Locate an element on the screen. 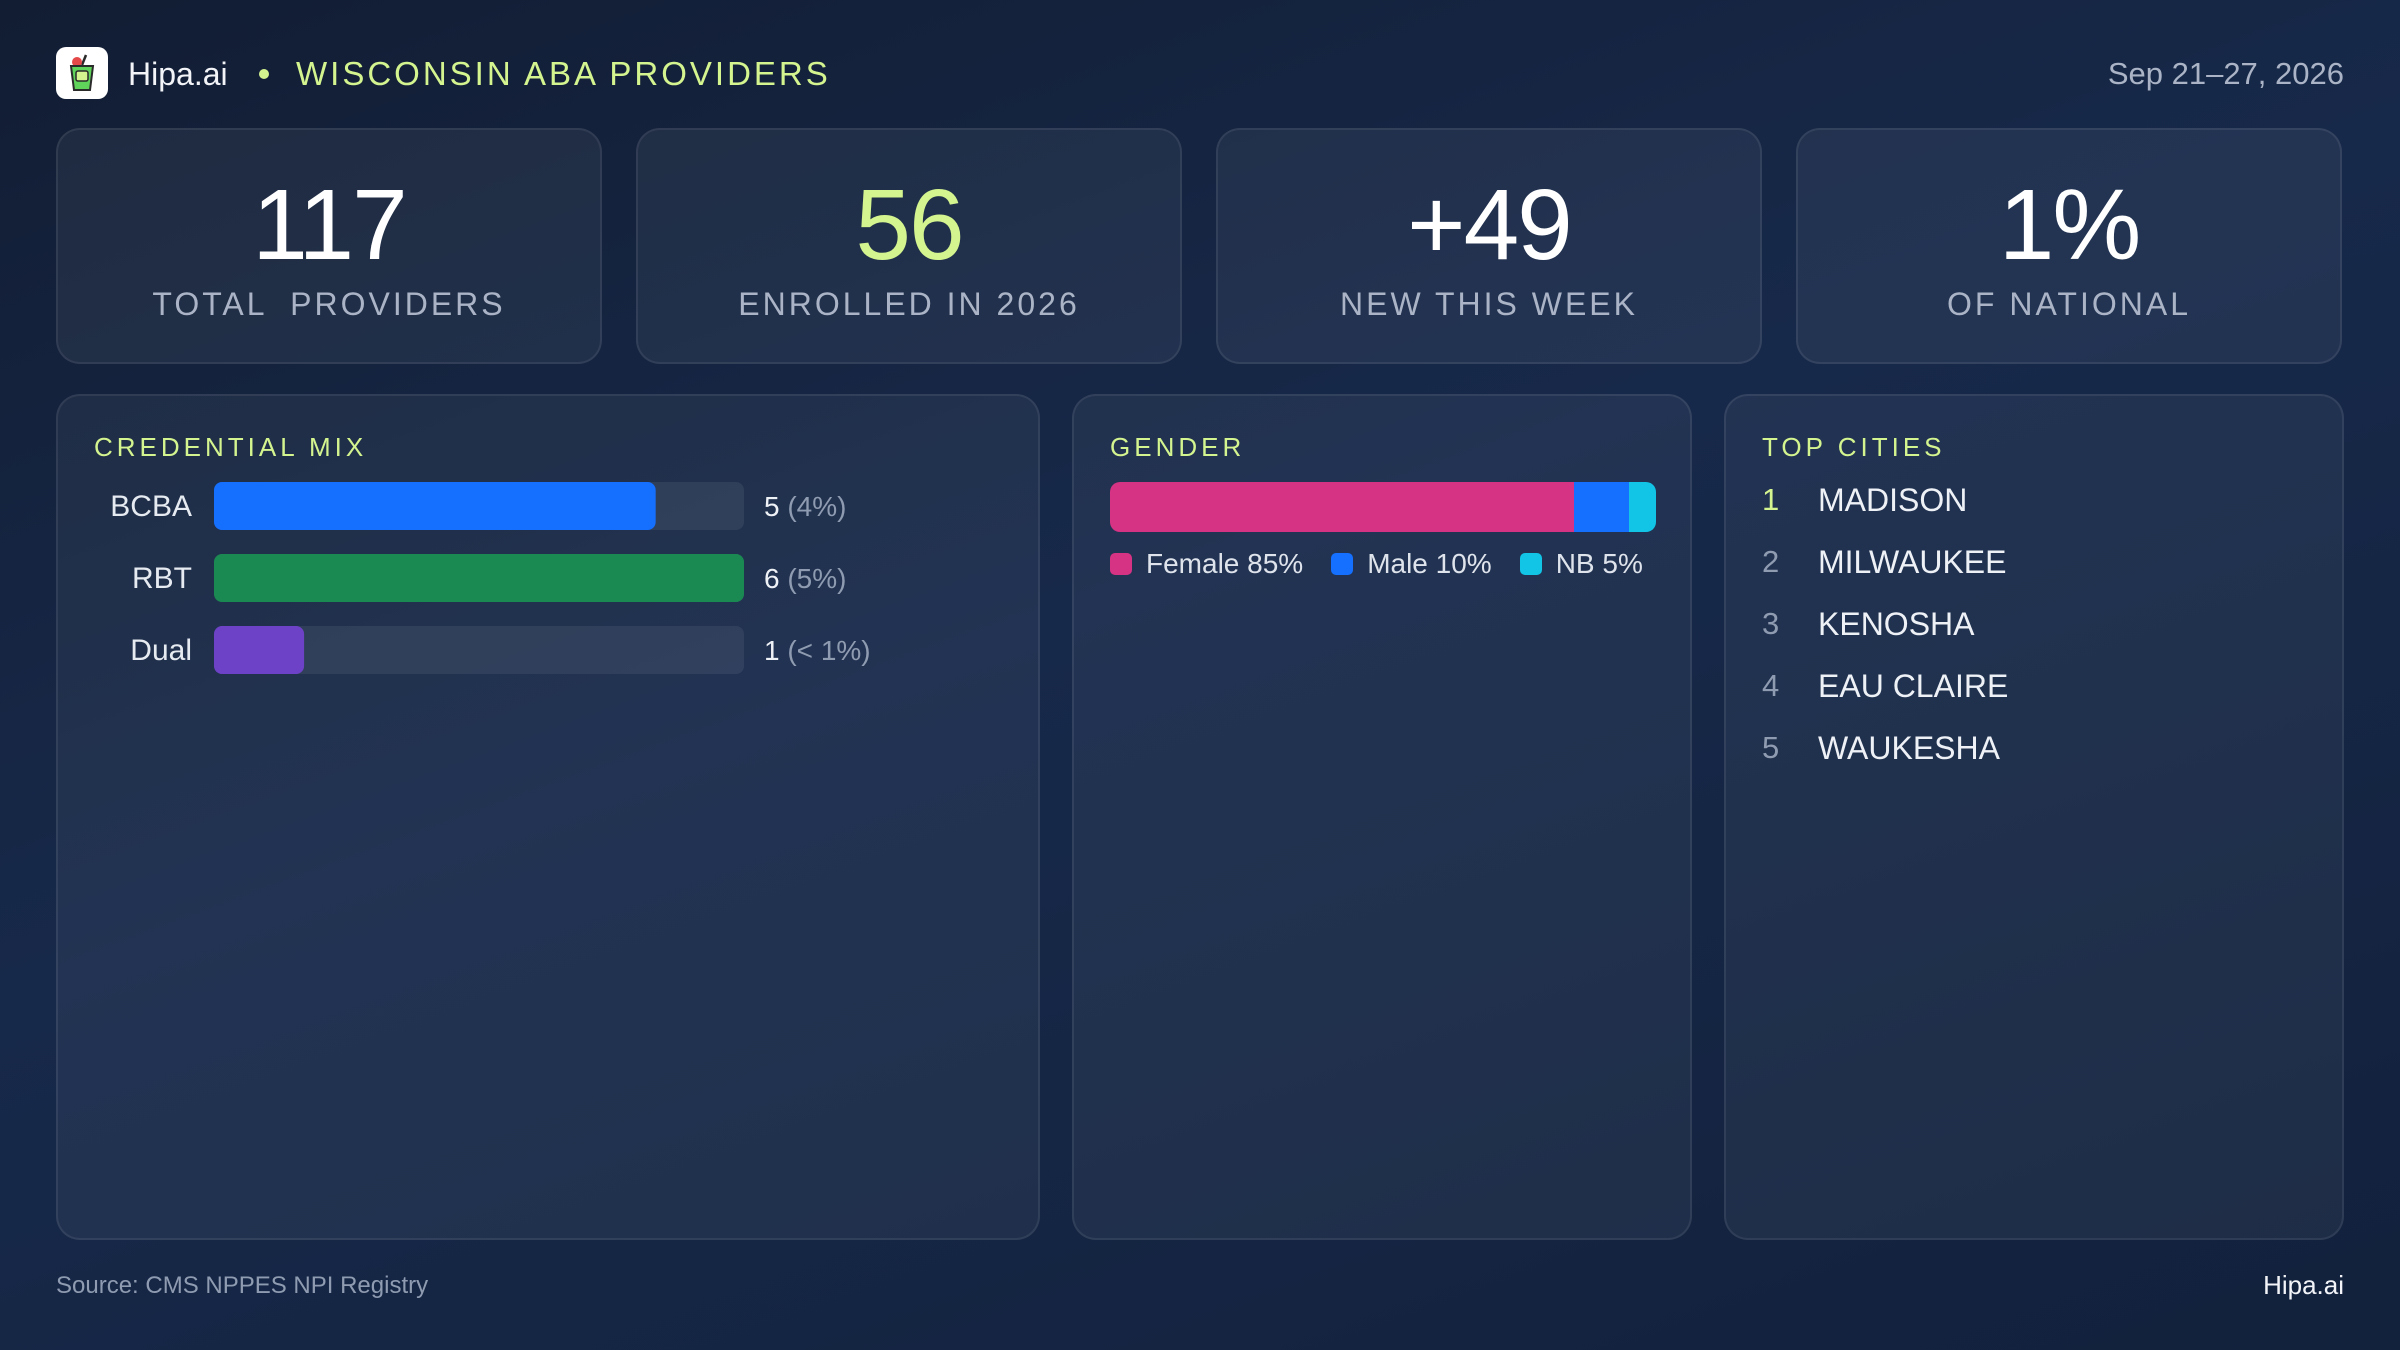  city-name: KENOSHA is located at coordinates (1896, 624).